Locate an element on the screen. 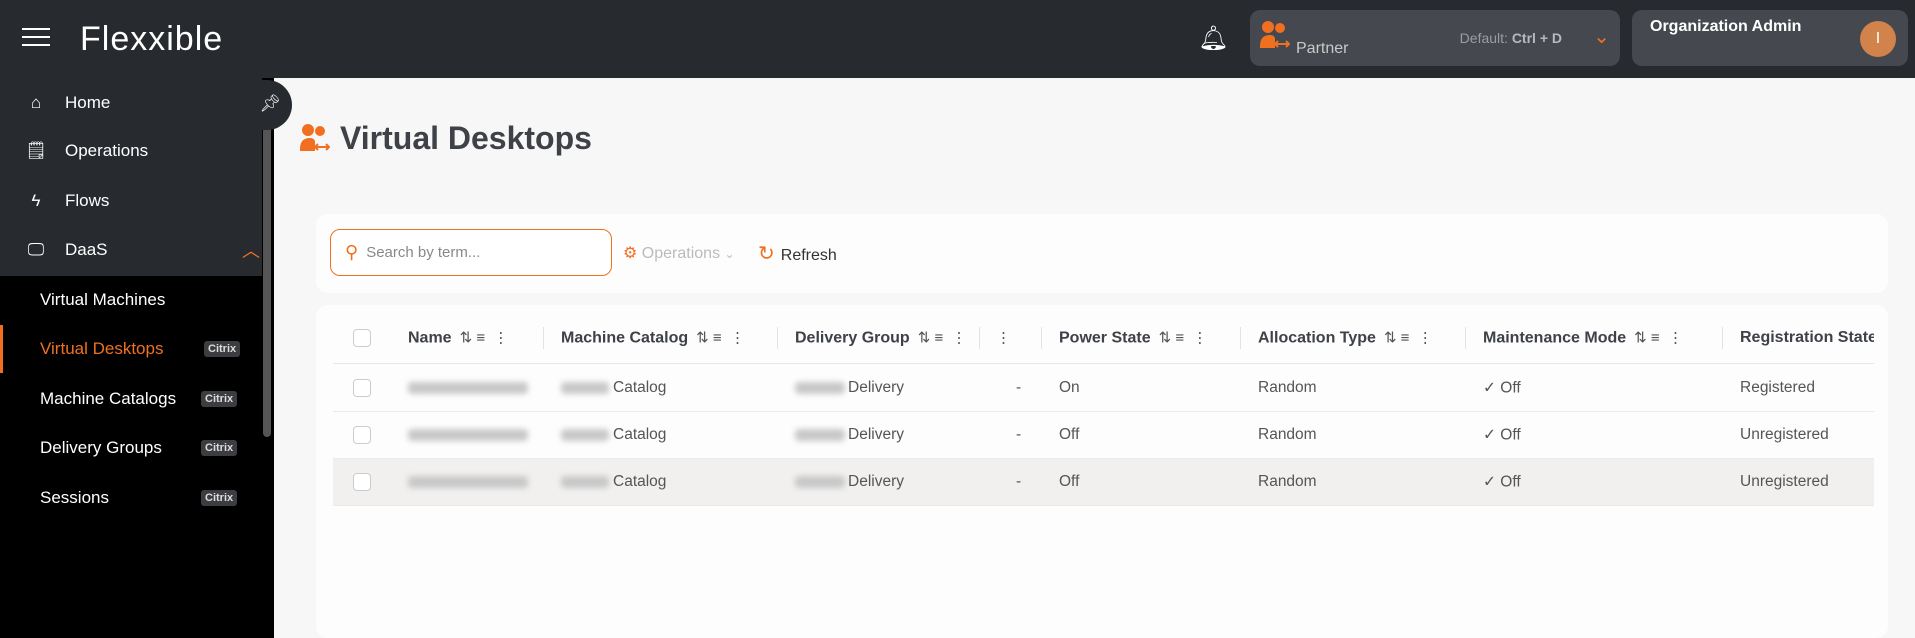 The height and width of the screenshot is (638, 1915). cell-registration: Registered is located at coordinates (1777, 388).